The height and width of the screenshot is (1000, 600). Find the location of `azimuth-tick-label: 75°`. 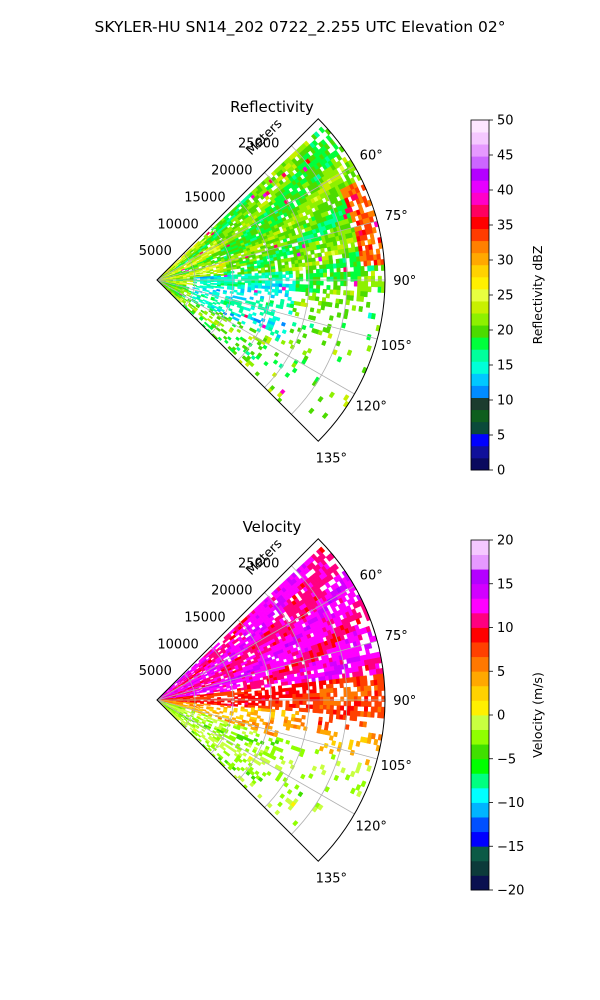

azimuth-tick-label: 75° is located at coordinates (396, 216).